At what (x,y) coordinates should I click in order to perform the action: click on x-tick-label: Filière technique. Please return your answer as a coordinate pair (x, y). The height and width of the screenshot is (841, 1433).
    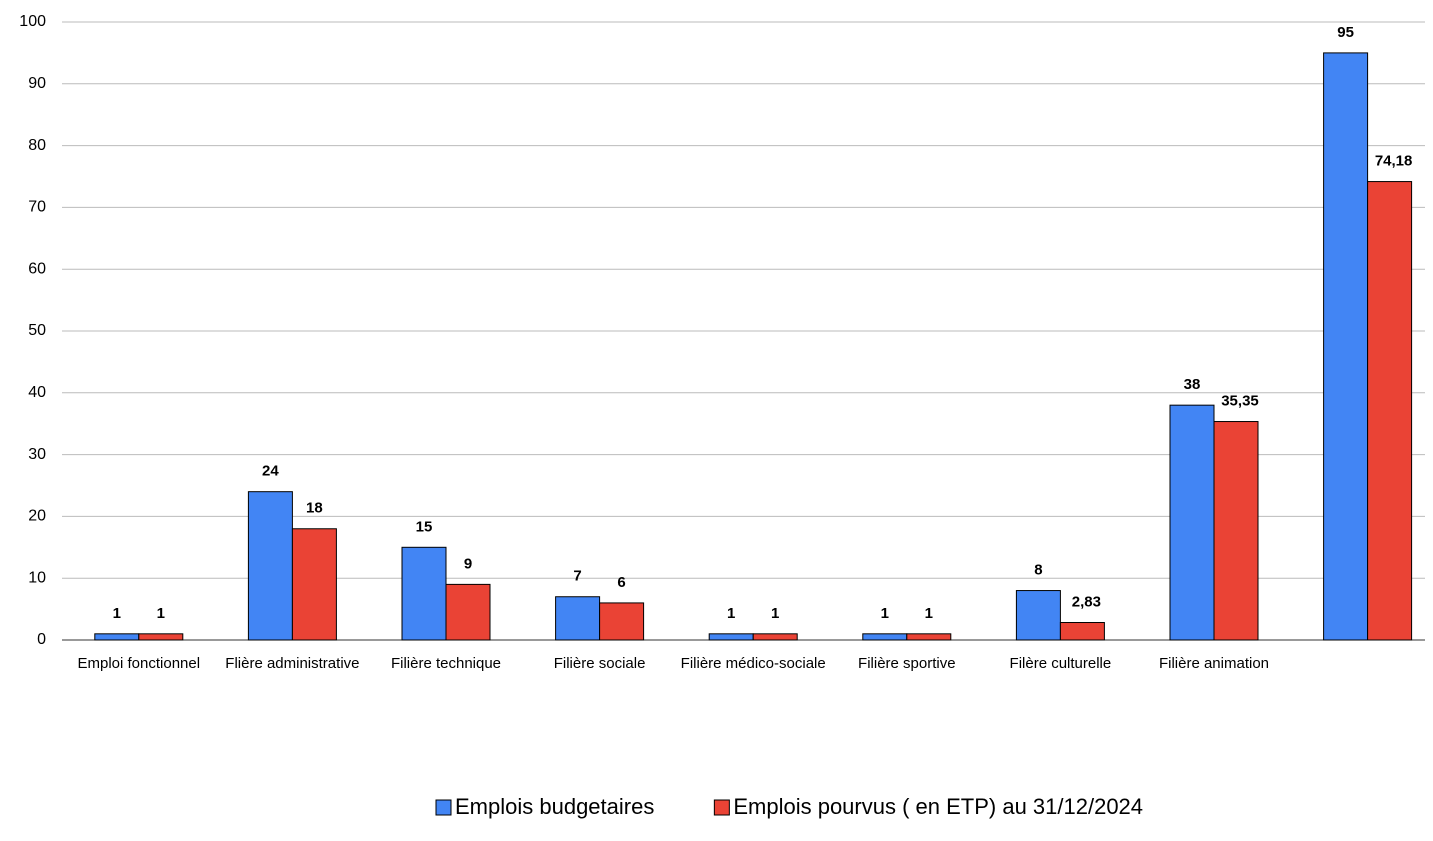
    Looking at the image, I should click on (446, 663).